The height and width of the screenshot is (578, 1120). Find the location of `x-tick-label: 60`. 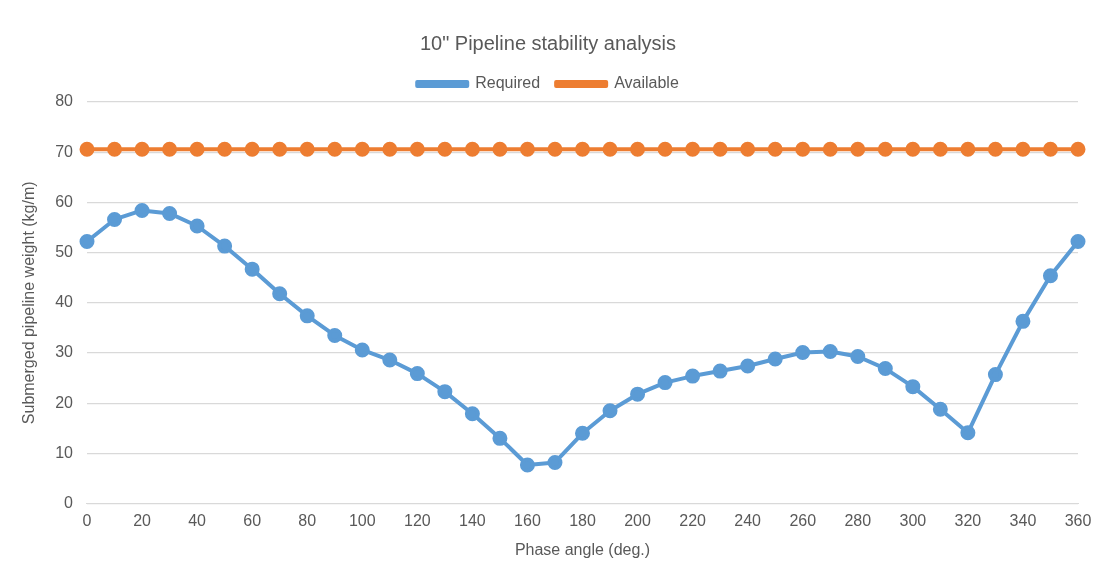

x-tick-label: 60 is located at coordinates (252, 520).